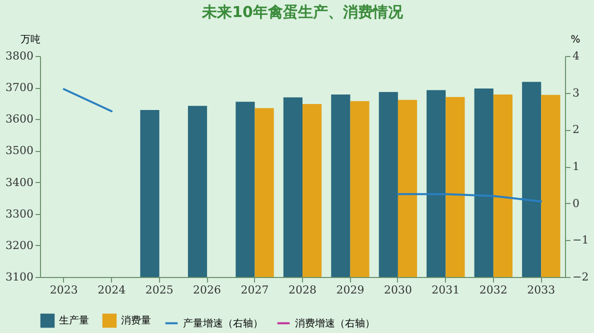  I want to click on x-tick-label: 2026, so click(207, 290).